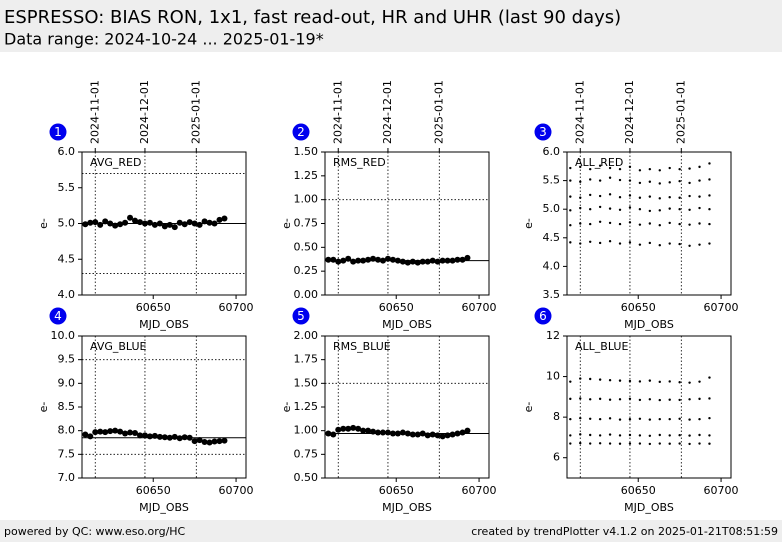 The height and width of the screenshot is (546, 782). What do you see at coordinates (286, 407) in the screenshot?
I see `y-axis-label: e-` at bounding box center [286, 407].